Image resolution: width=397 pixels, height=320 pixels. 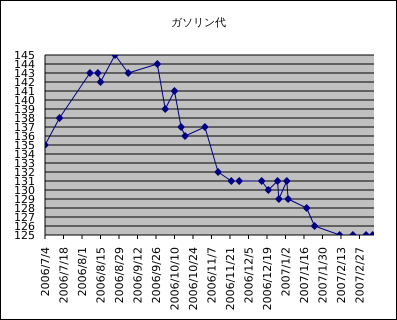 What do you see at coordinates (198, 22) in the screenshot?
I see `chart-title: ガソリン代` at bounding box center [198, 22].